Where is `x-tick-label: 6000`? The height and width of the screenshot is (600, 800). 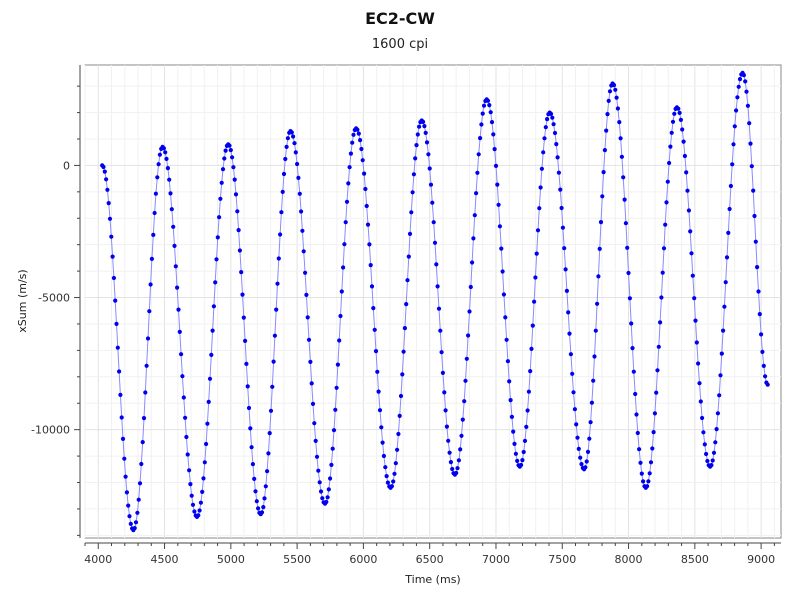
x-tick-label: 6000 is located at coordinates (363, 559).